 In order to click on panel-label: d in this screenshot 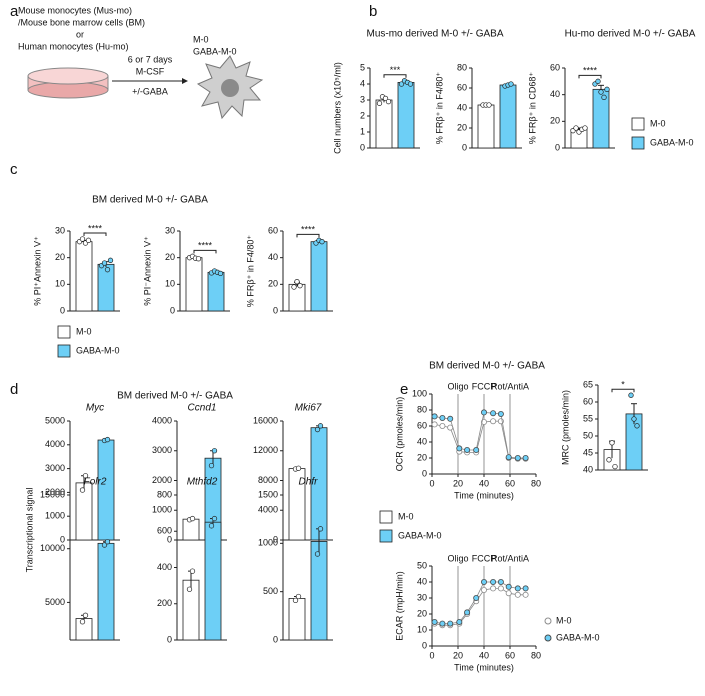, I will do `click(14, 389)`.